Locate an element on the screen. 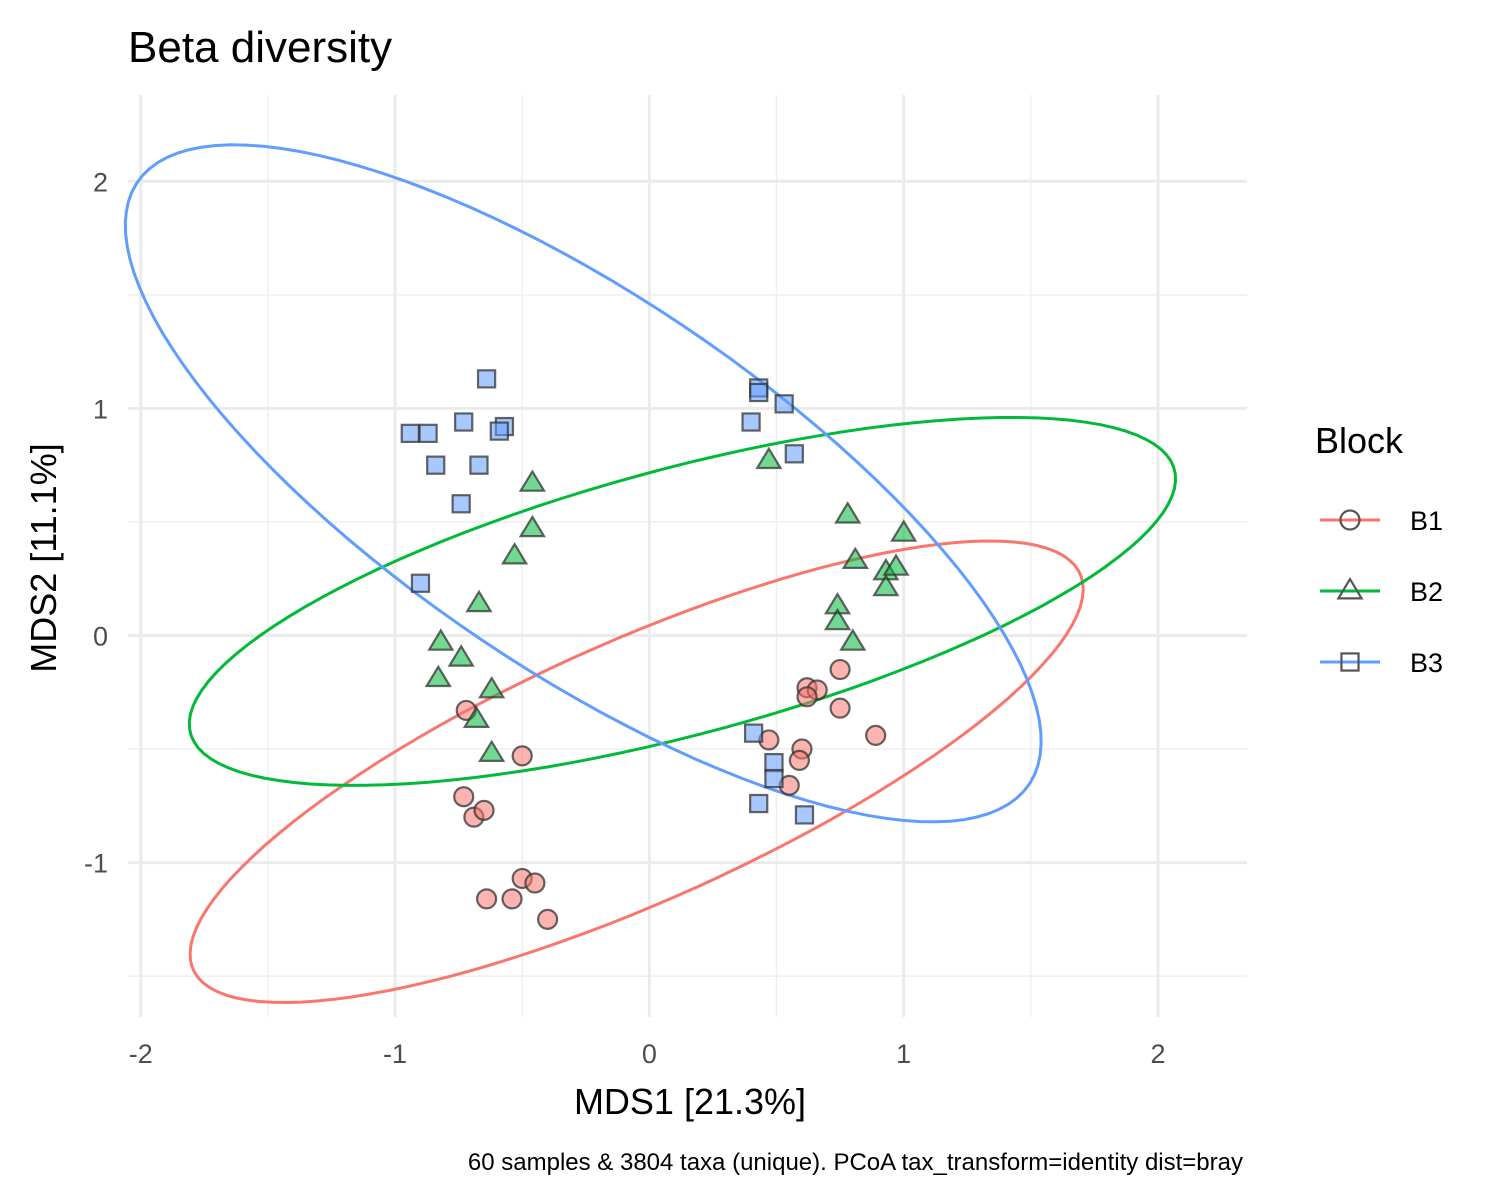 The image size is (1500, 1200). x-tick-label: -1 is located at coordinates (395, 1054).